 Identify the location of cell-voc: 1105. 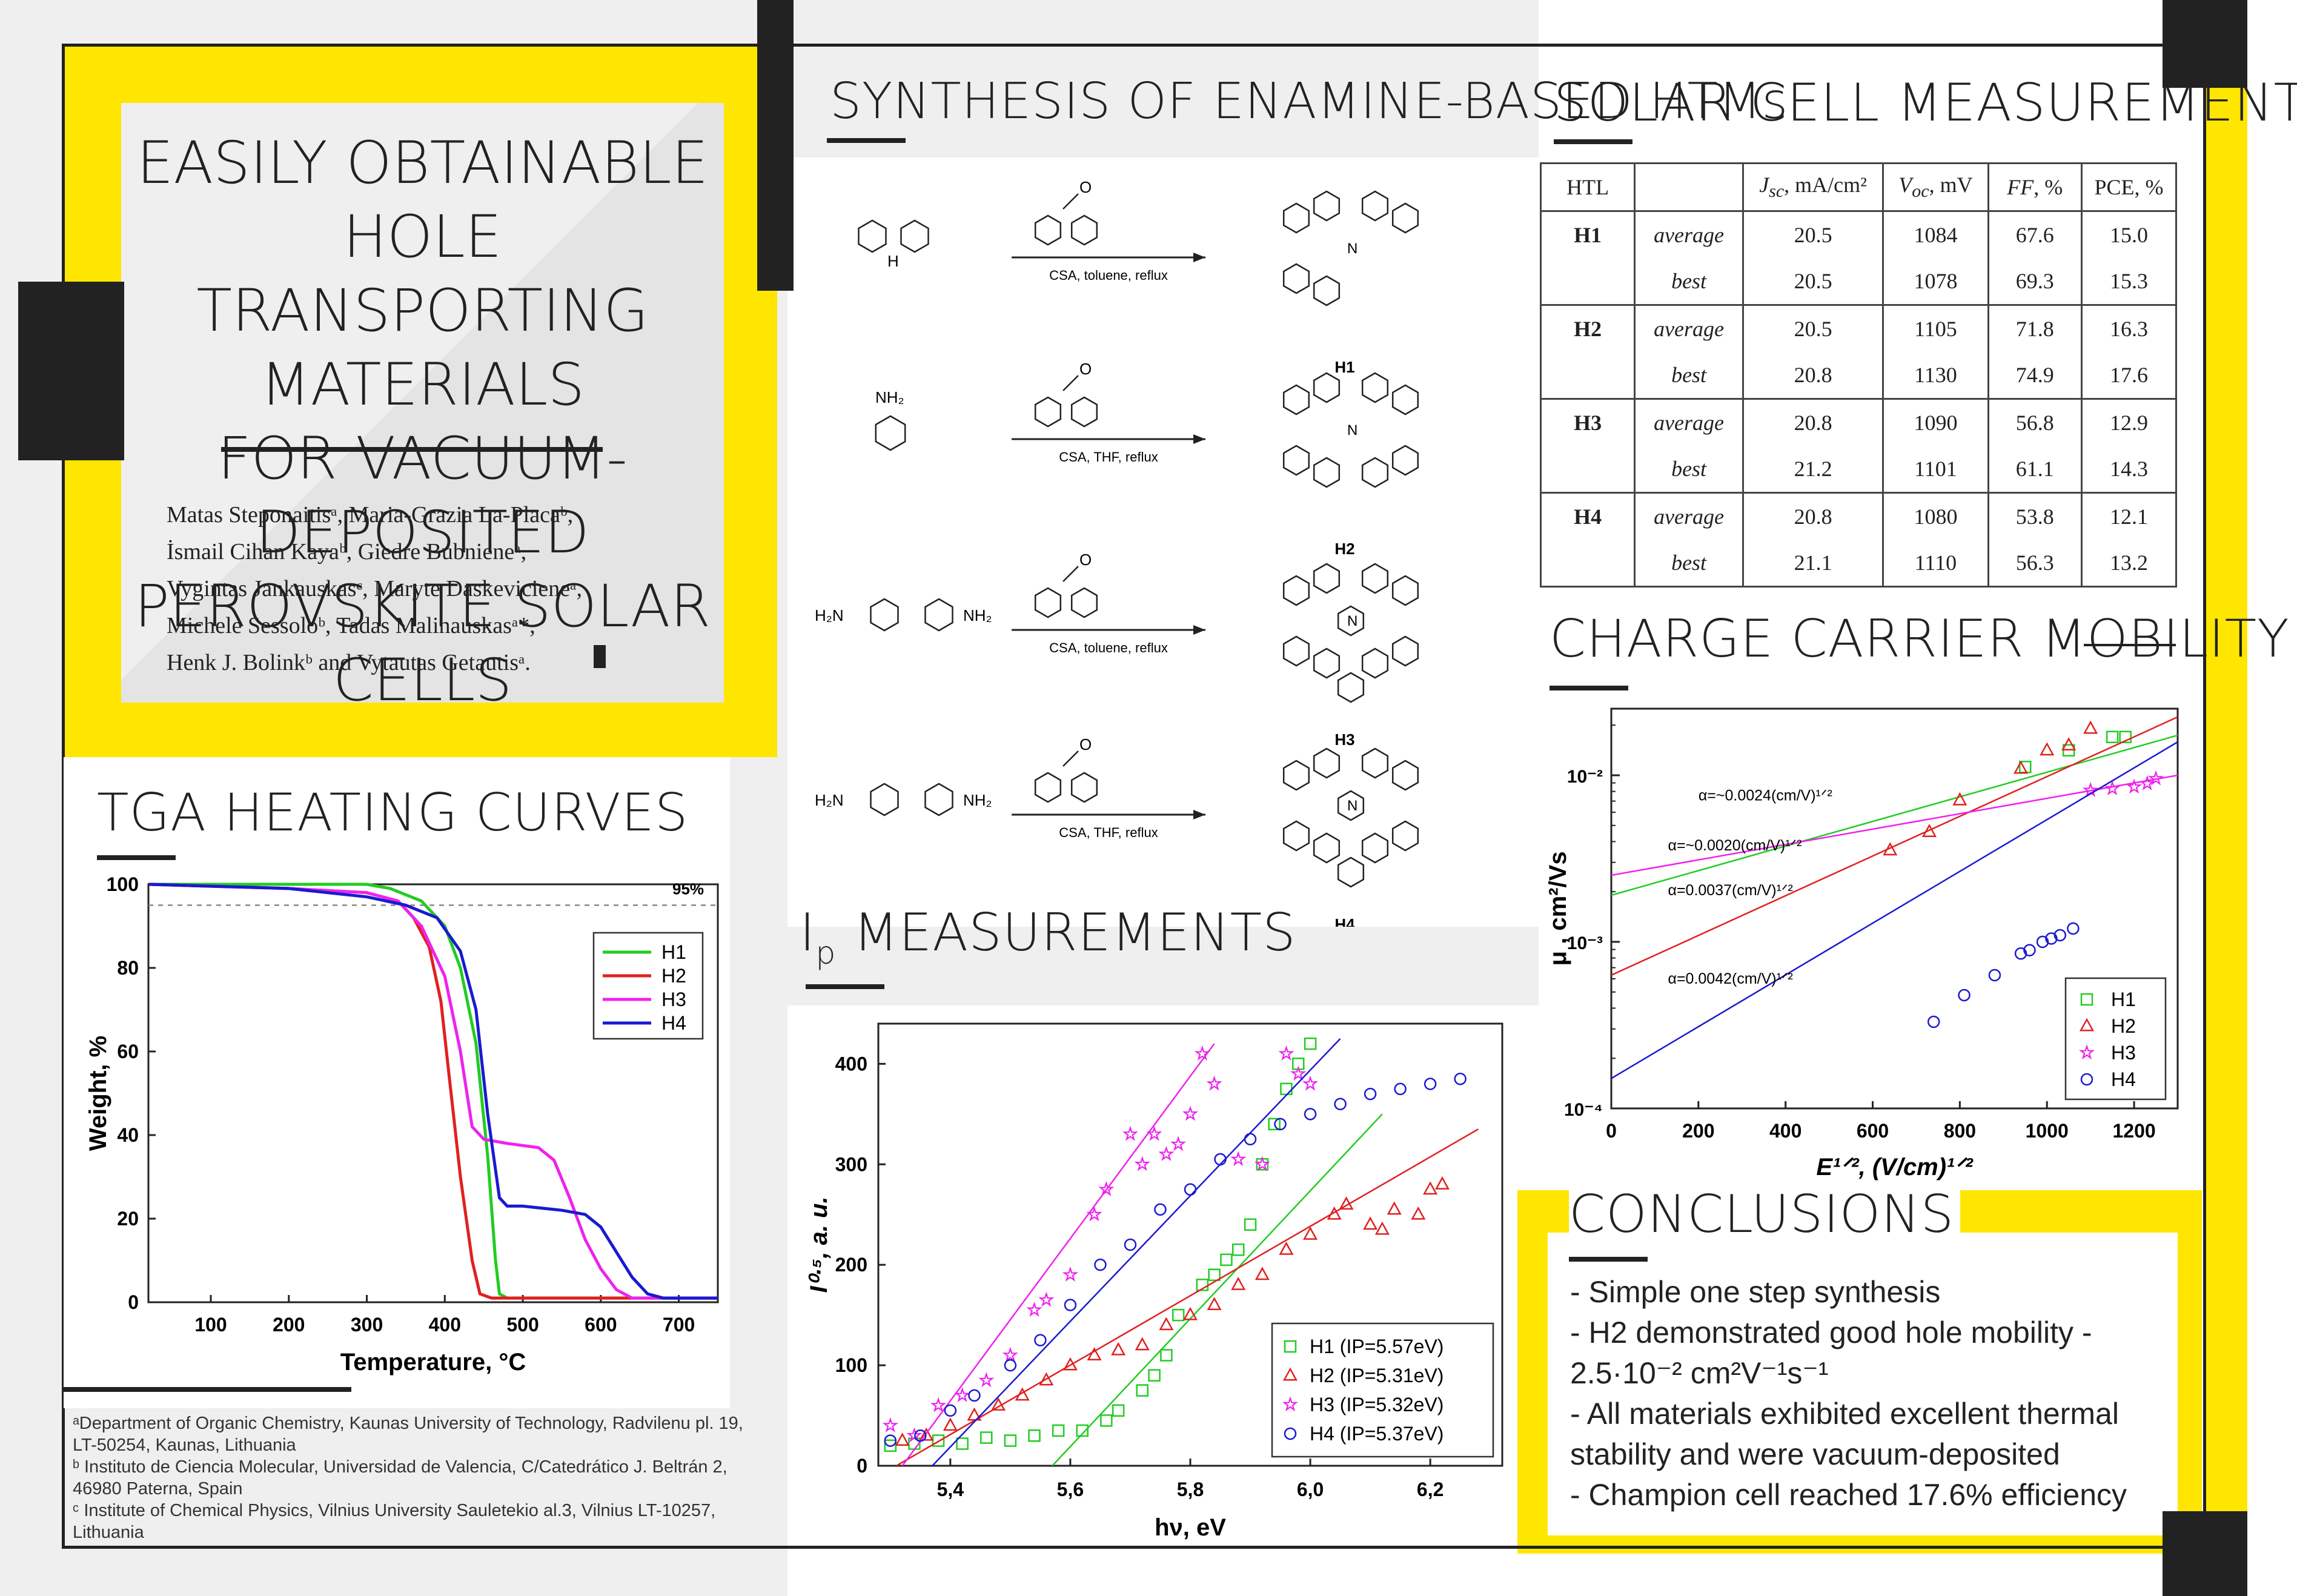
(1935, 328).